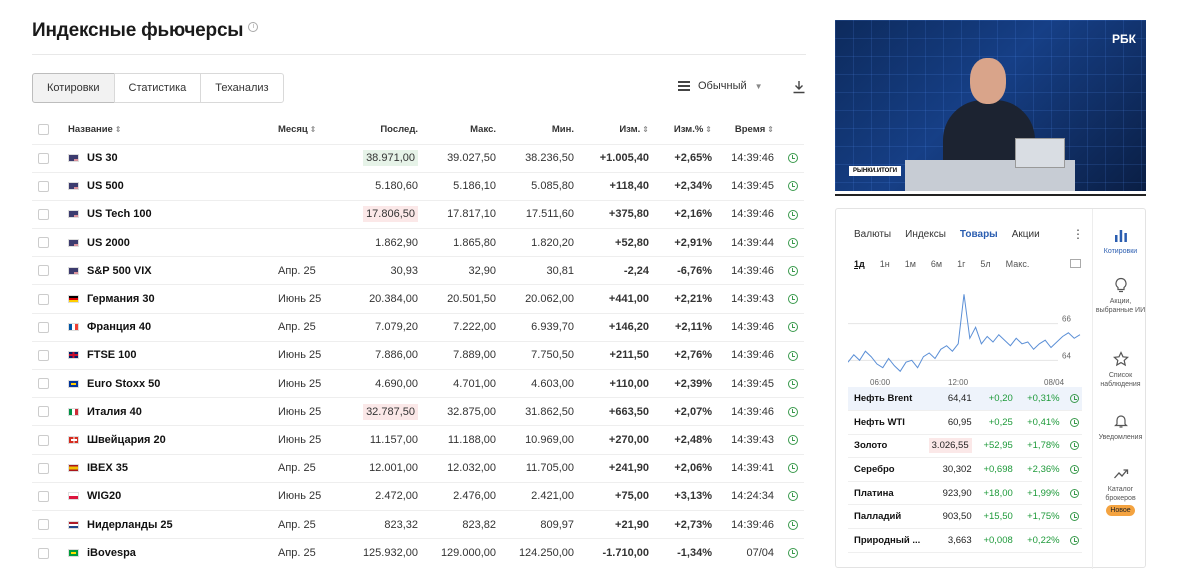  Describe the element at coordinates (167, 299) in the screenshot. I see `instrument-cell: Германия 30` at that location.